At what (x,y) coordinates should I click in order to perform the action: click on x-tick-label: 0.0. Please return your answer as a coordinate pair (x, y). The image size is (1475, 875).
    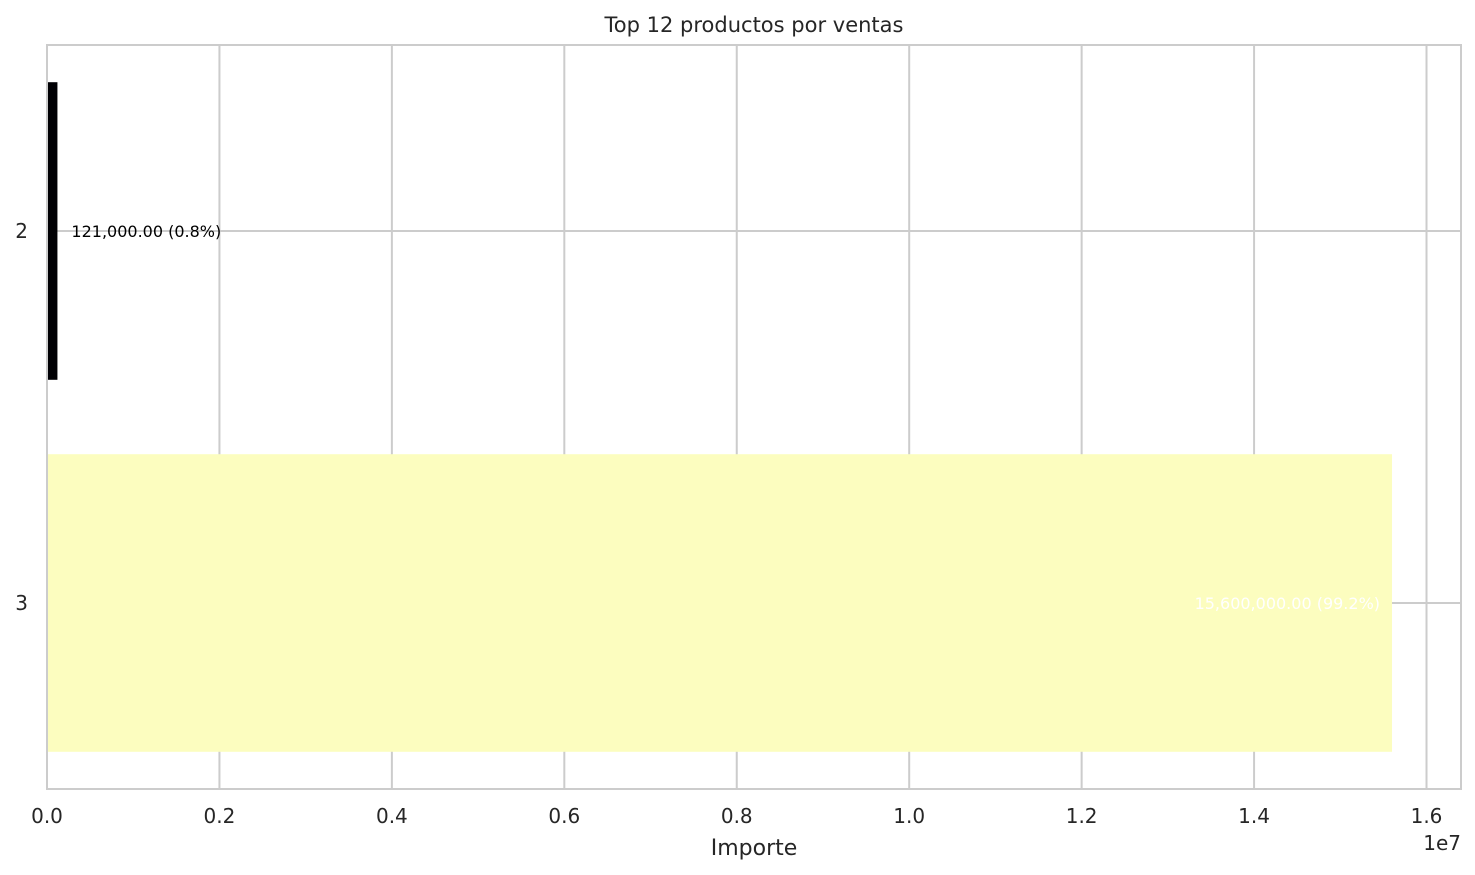
    Looking at the image, I should click on (47, 816).